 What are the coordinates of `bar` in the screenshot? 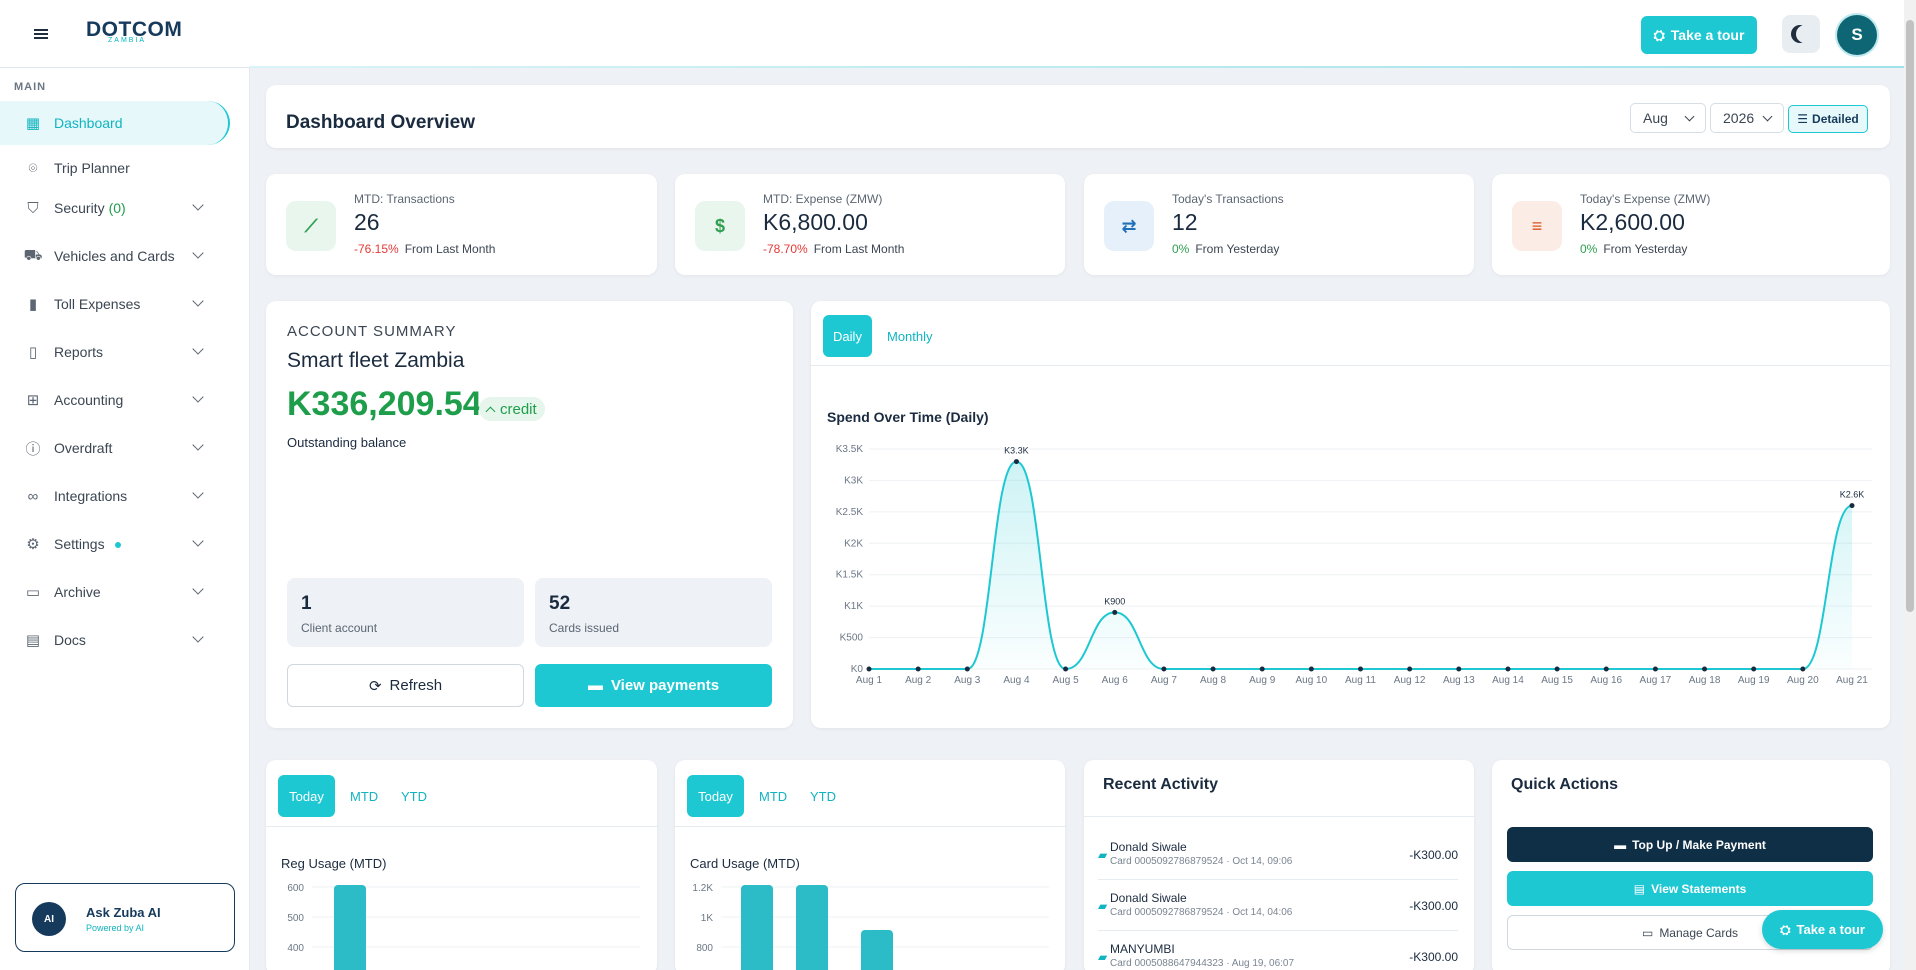 It's located at (877, 950).